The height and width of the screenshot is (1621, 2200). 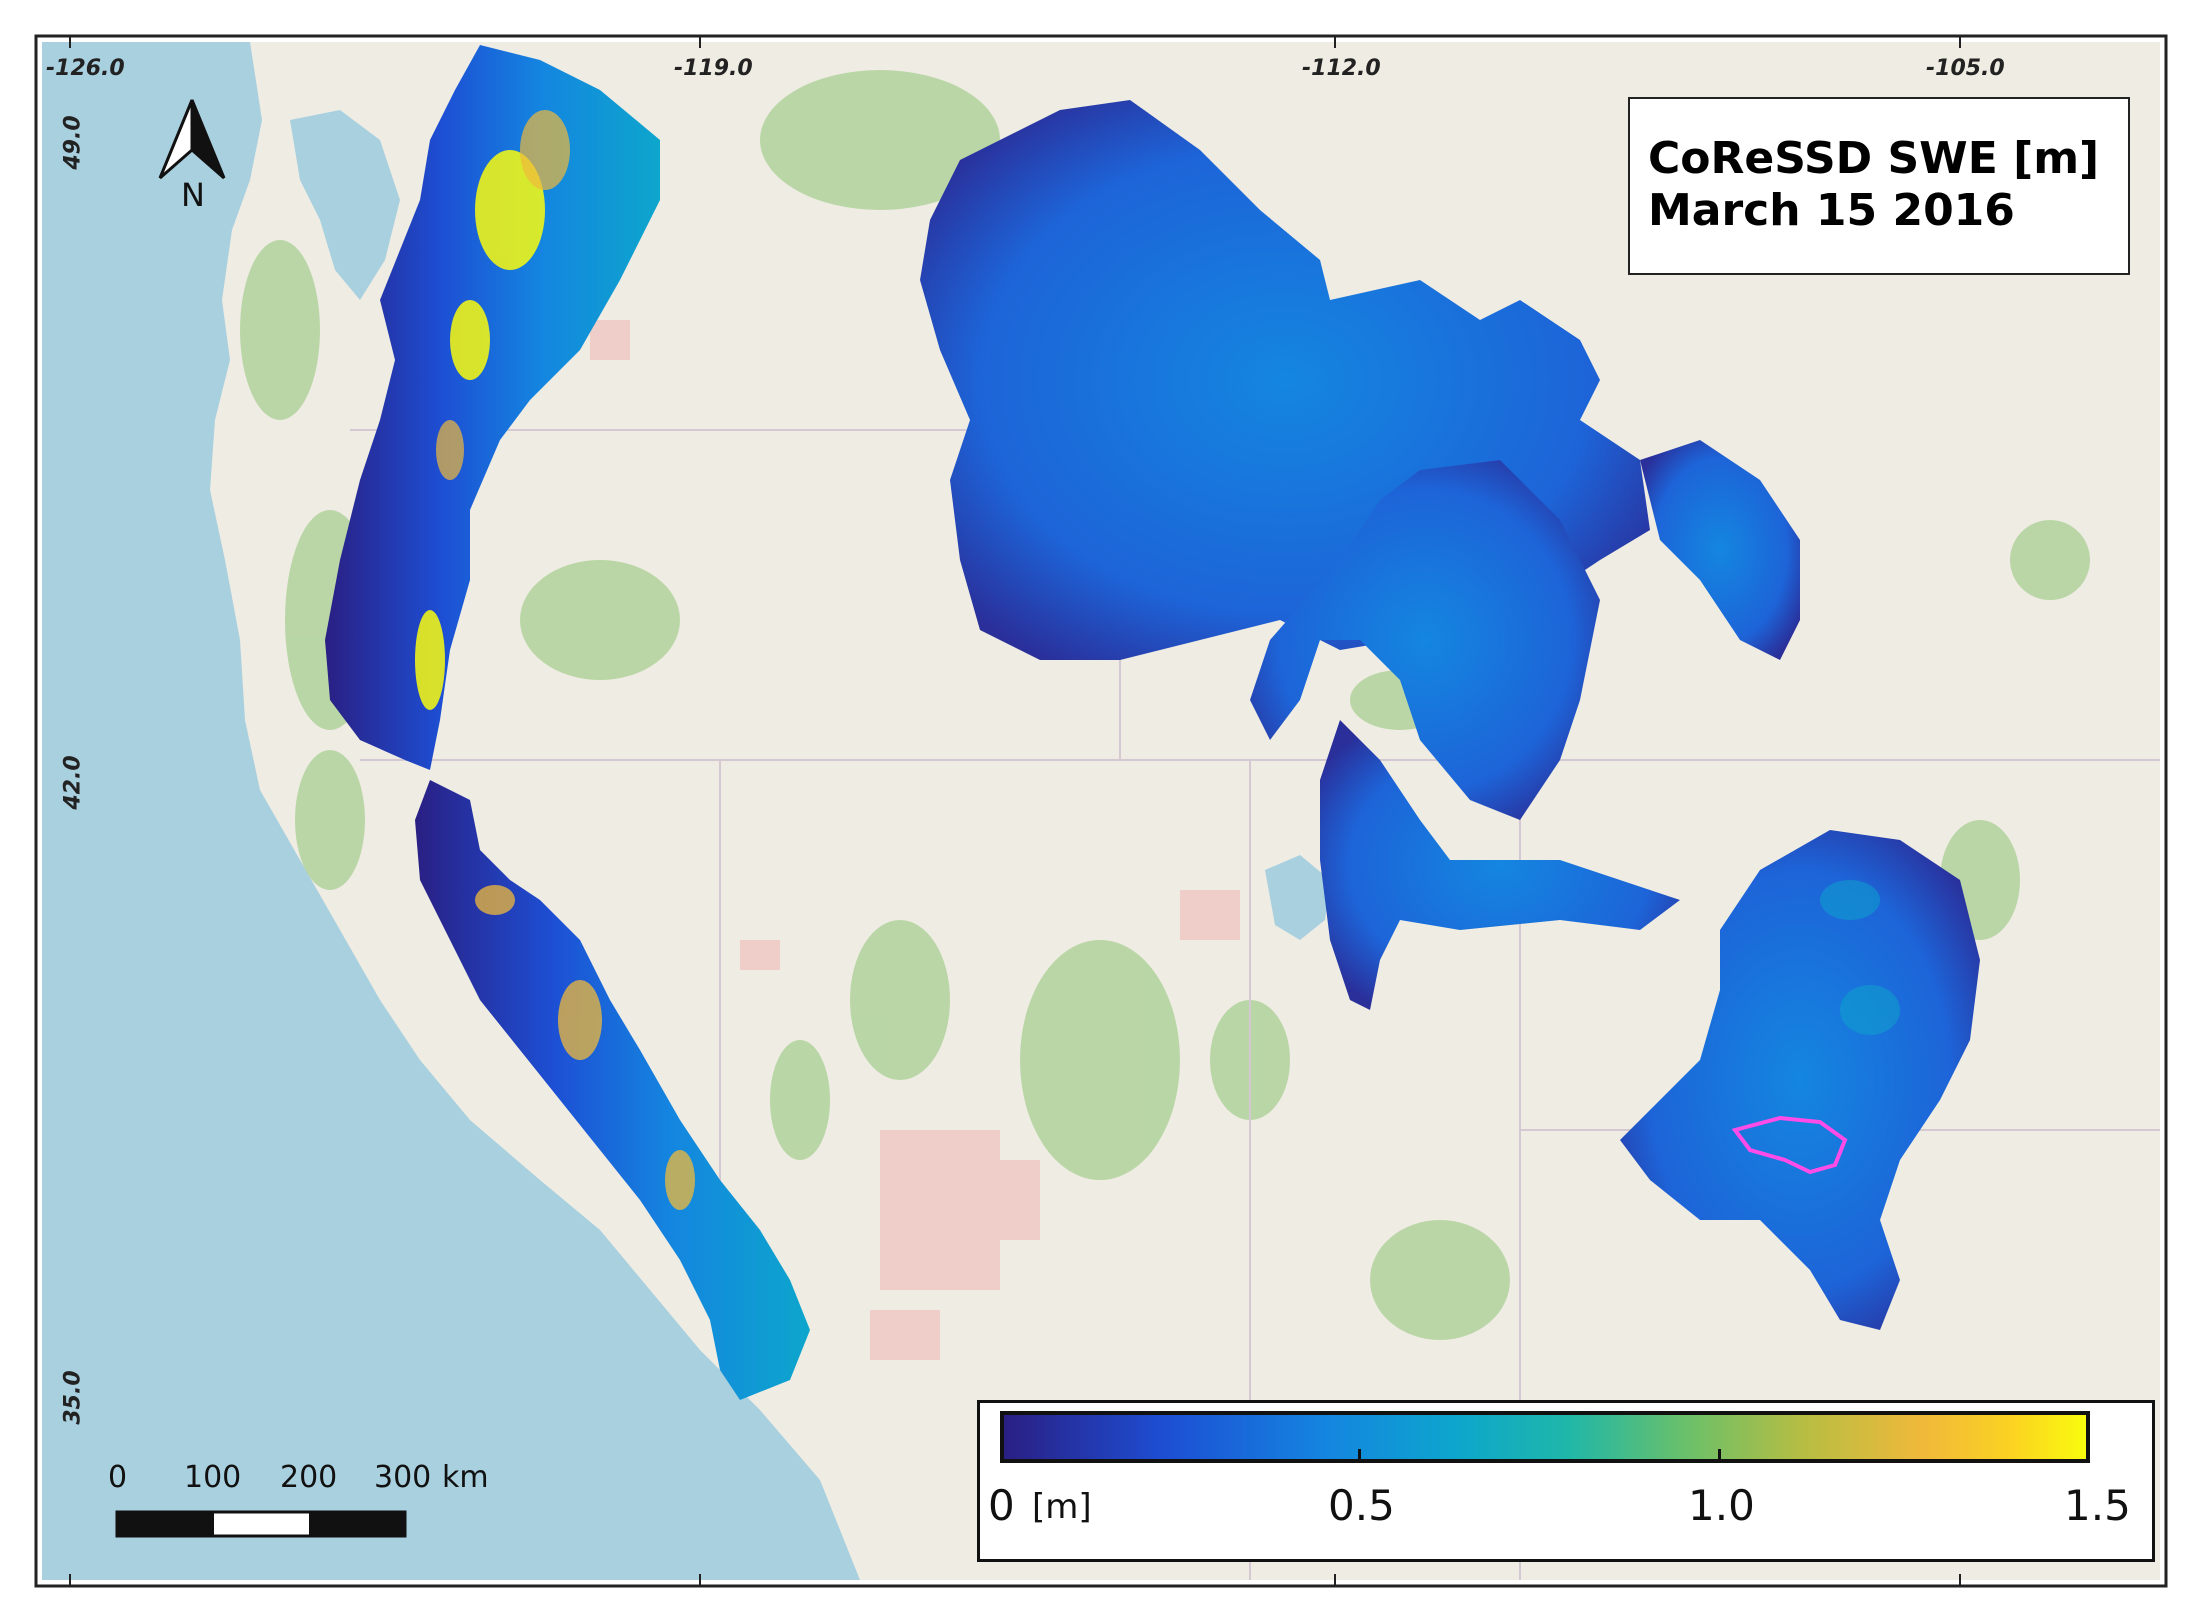 I want to click on swe-wasatch-uinta, so click(x=1500, y=865).